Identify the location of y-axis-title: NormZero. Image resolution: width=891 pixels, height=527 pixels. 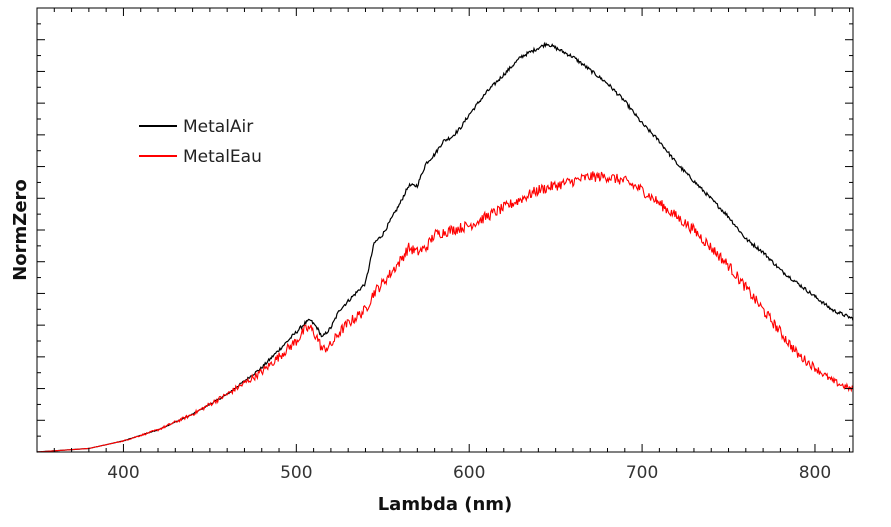
(20, 230).